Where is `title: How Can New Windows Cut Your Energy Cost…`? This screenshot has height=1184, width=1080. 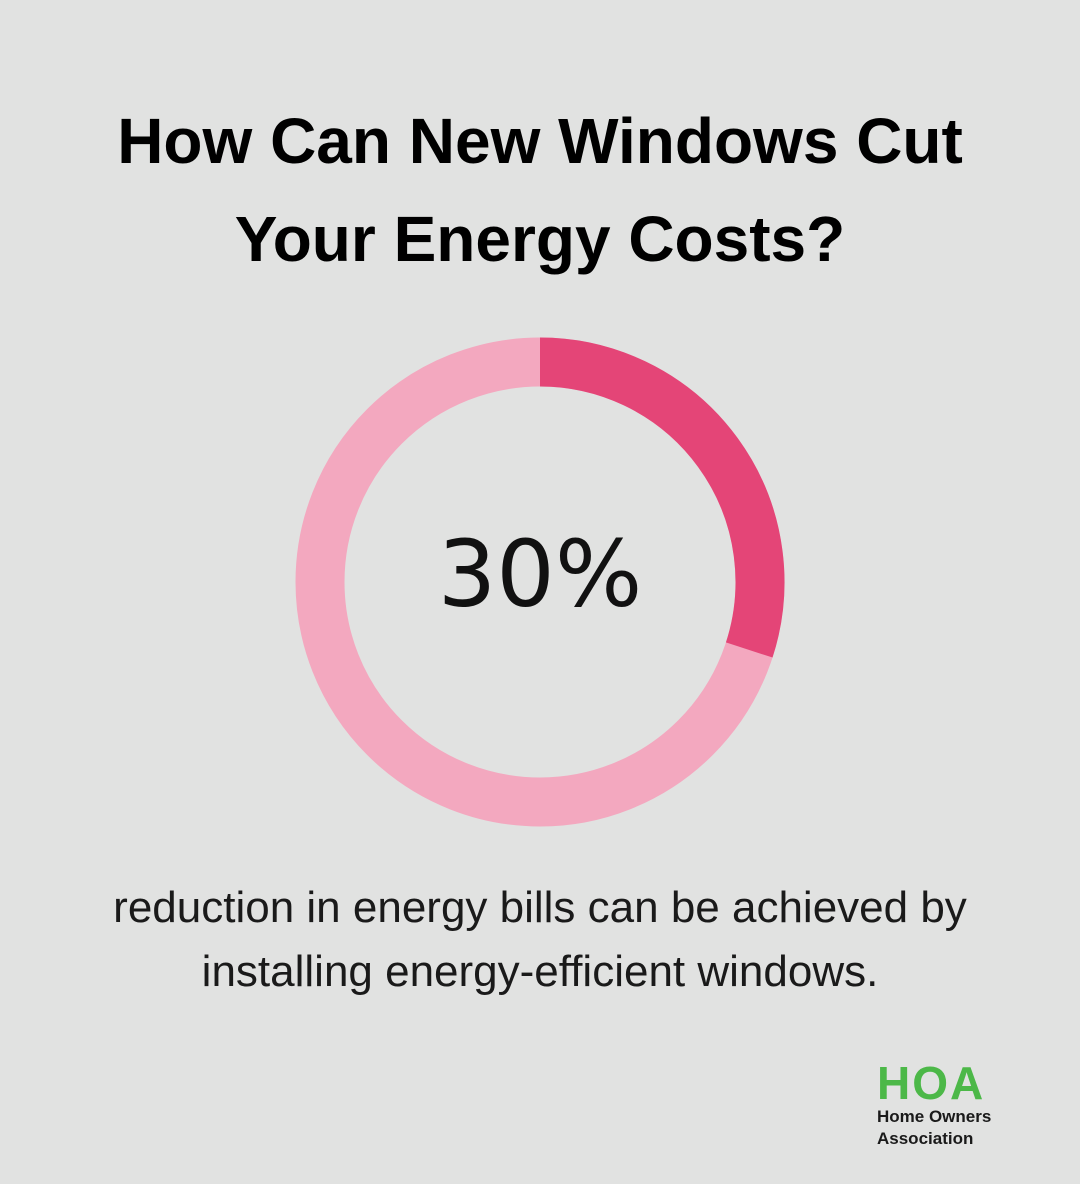
title: How Can New Windows Cut Your Energy Cost… is located at coordinates (540, 190).